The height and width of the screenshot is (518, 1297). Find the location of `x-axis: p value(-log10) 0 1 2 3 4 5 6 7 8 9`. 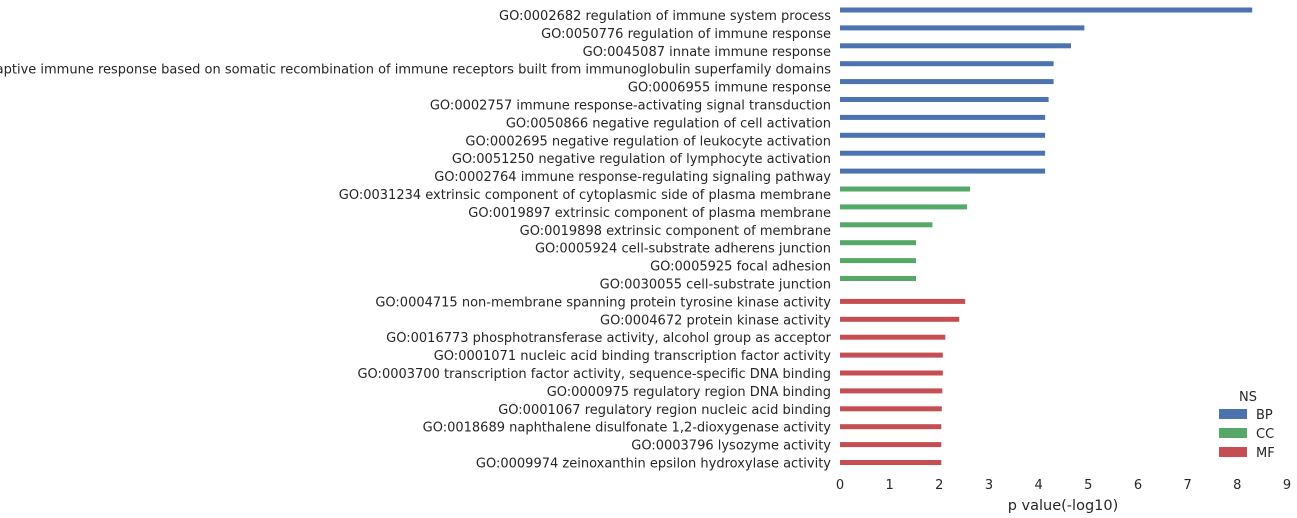

x-axis: p value(-log10) 0 1 2 3 4 5 6 7 8 9 is located at coordinates (1063, 496).